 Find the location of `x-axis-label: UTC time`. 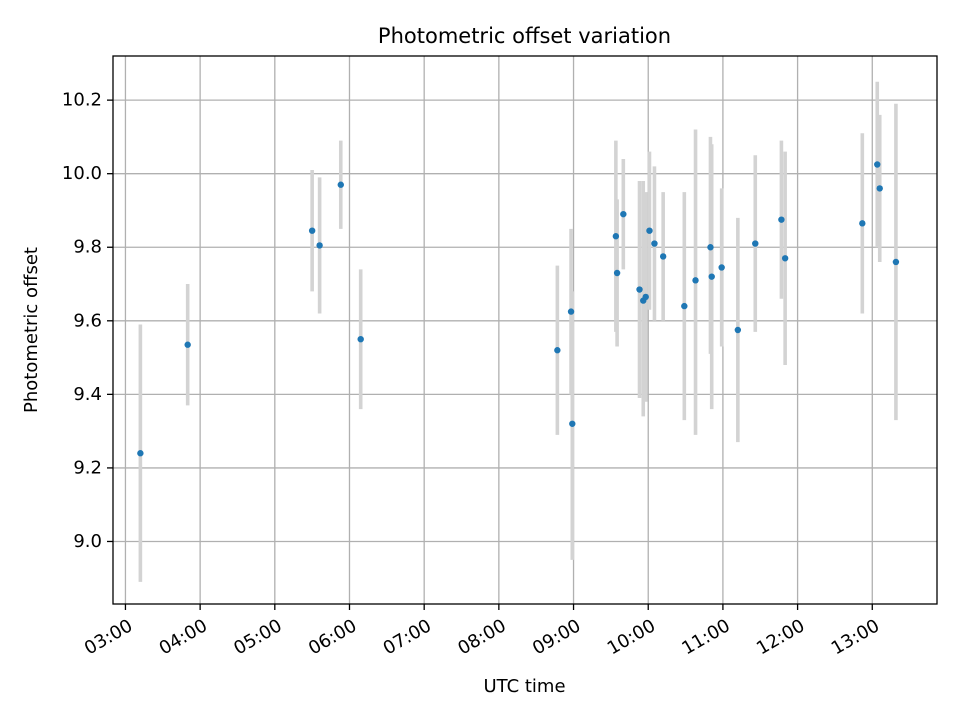

x-axis-label: UTC time is located at coordinates (524, 686).